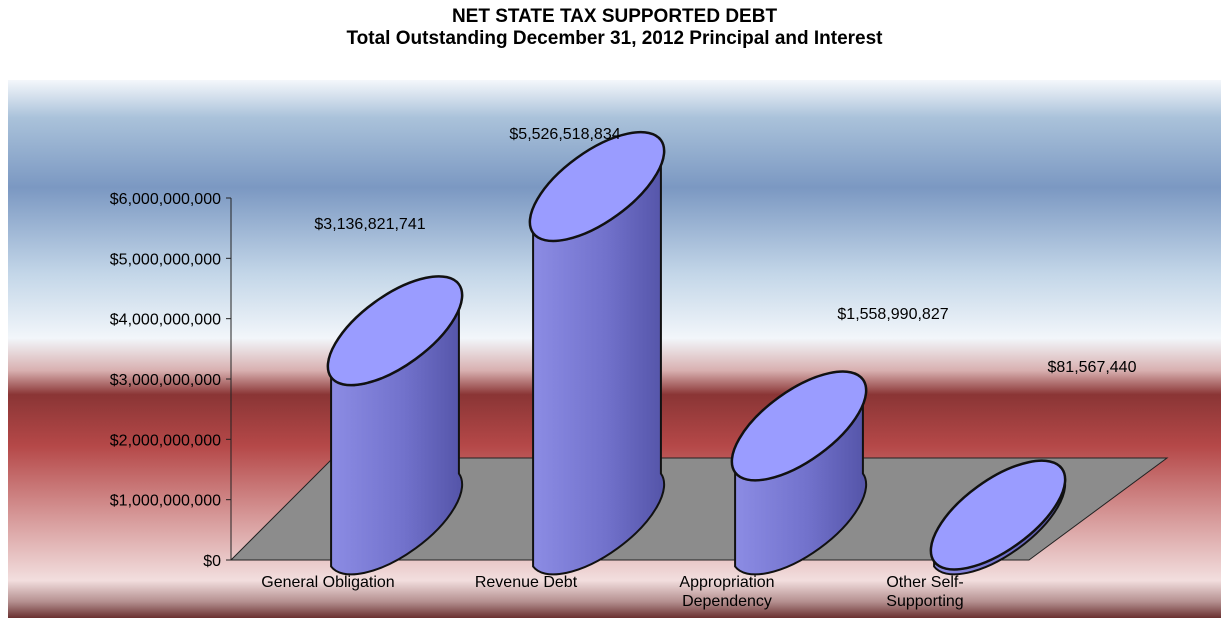 This screenshot has width=1229, height=618. Describe the element at coordinates (165, 199) in the screenshot. I see `y-tick-label: $6,000,000,000` at that location.